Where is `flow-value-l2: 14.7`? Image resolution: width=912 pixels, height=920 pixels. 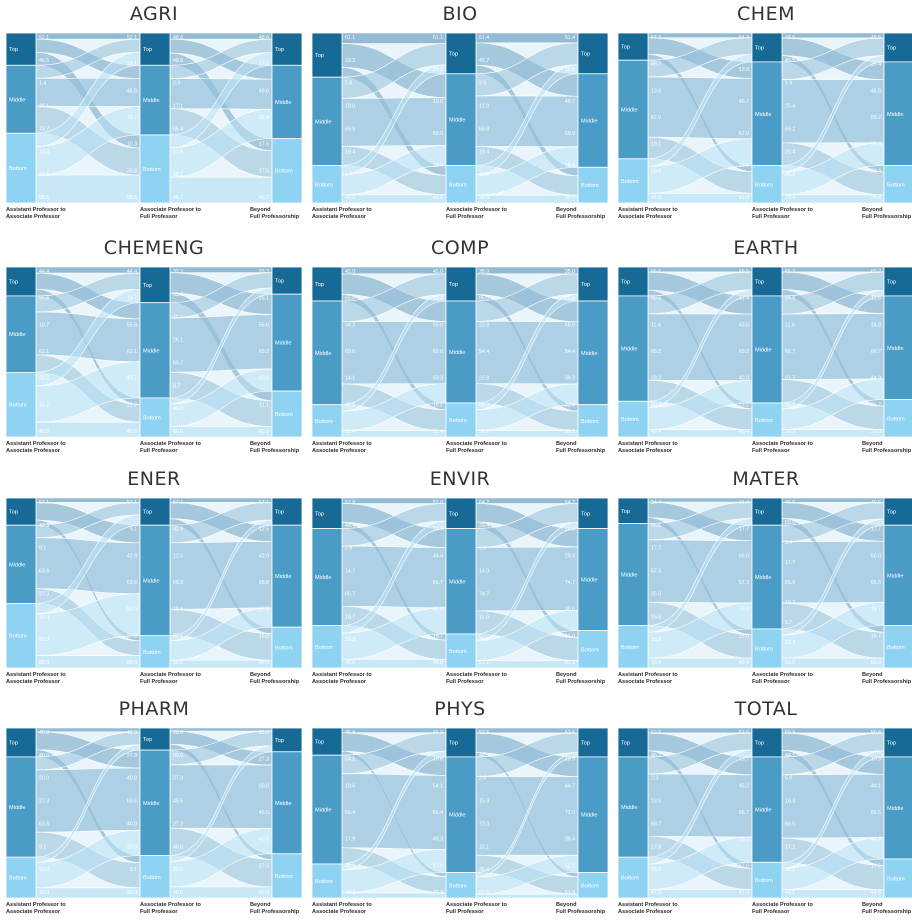 flow-value-l2: 14.7 is located at coordinates (438, 530).